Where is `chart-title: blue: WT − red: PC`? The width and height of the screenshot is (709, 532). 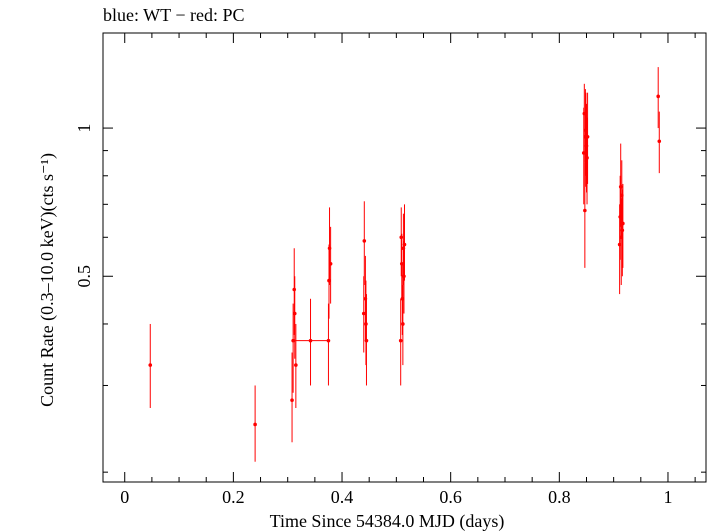
chart-title: blue: WT − red: PC is located at coordinates (174, 15).